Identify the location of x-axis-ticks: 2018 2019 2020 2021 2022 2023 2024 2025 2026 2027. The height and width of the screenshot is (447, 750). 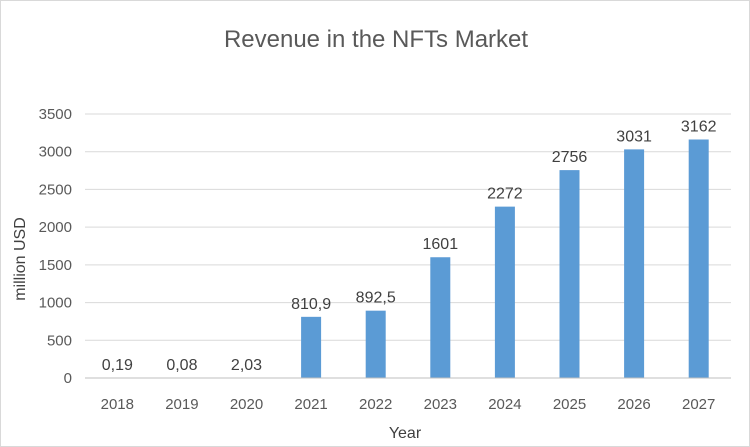
(408, 404).